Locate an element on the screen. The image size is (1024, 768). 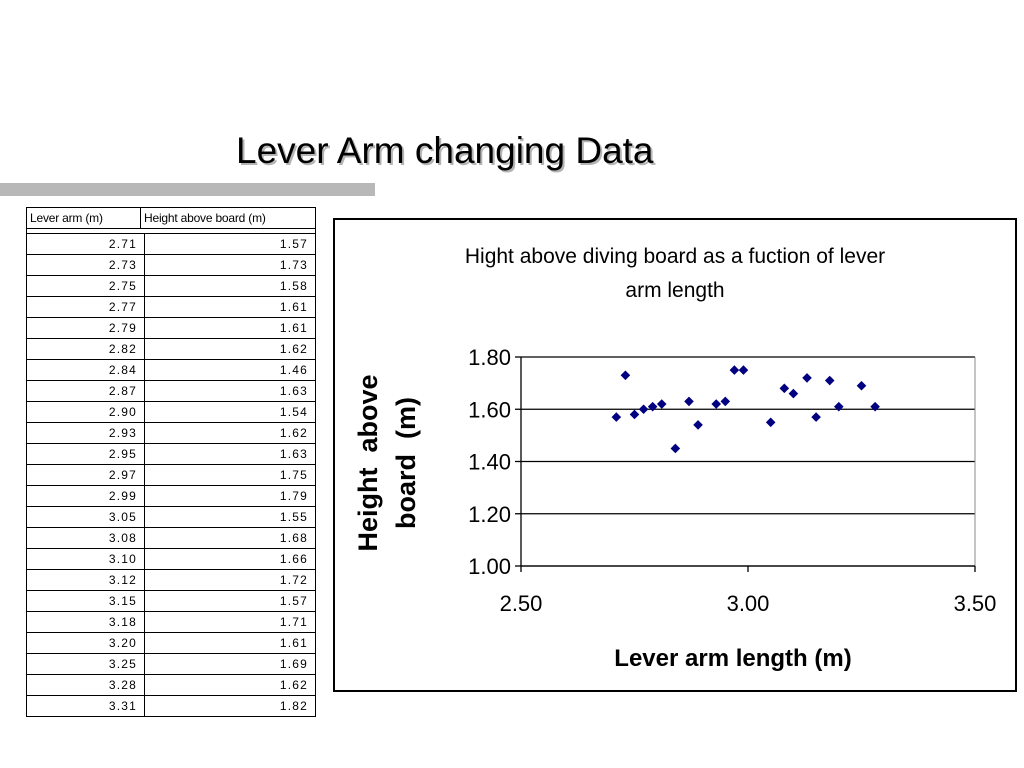
height-cell: 1.72 is located at coordinates (293, 580).